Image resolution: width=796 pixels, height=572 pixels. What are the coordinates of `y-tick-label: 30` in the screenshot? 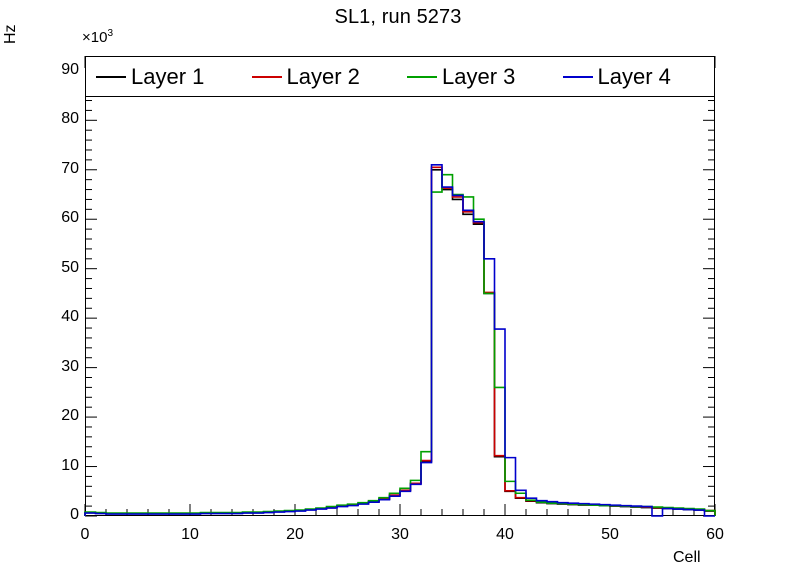 It's located at (70, 366).